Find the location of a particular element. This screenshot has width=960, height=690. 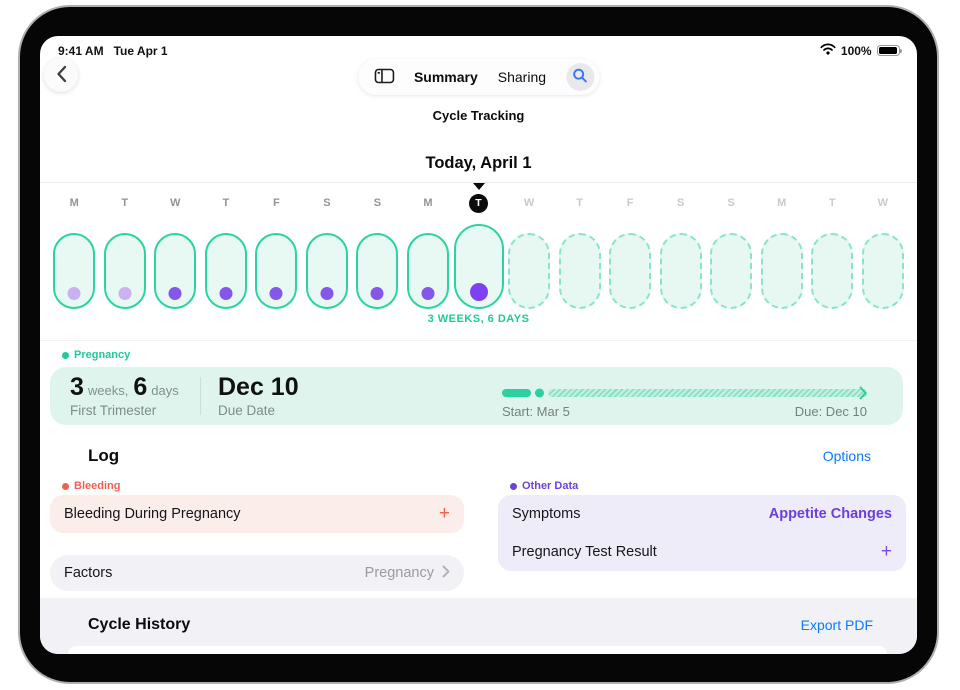

progress-start-label: Start: Mar 5 is located at coordinates (536, 411).